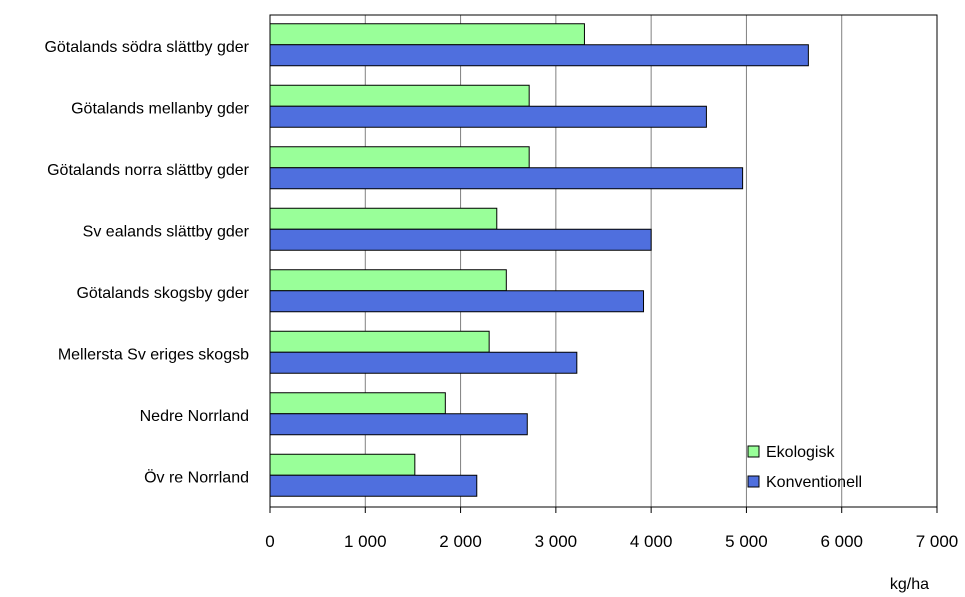  Describe the element at coordinates (194, 416) in the screenshot. I see `category-label: Nedre Norrland` at that location.